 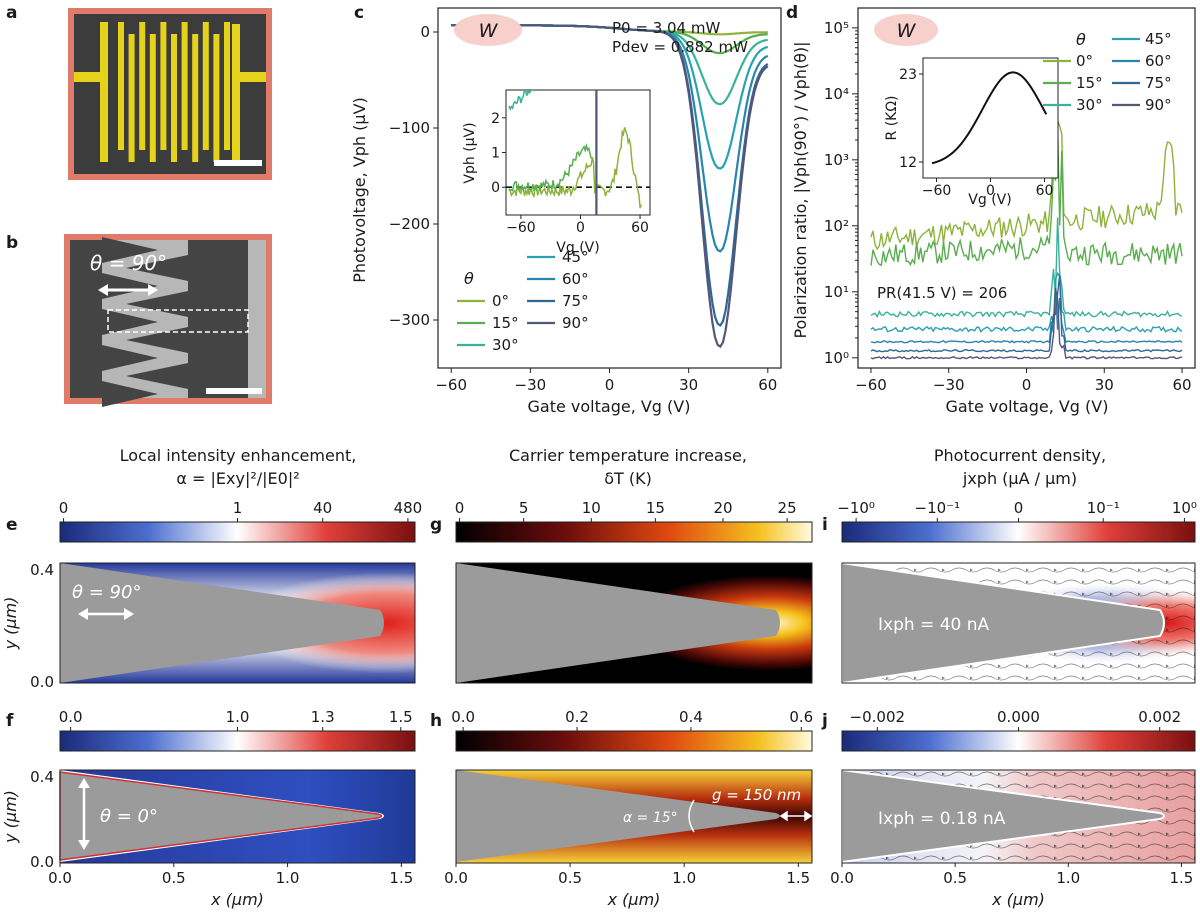 I want to click on w-material-label: W, so click(x=489, y=31).